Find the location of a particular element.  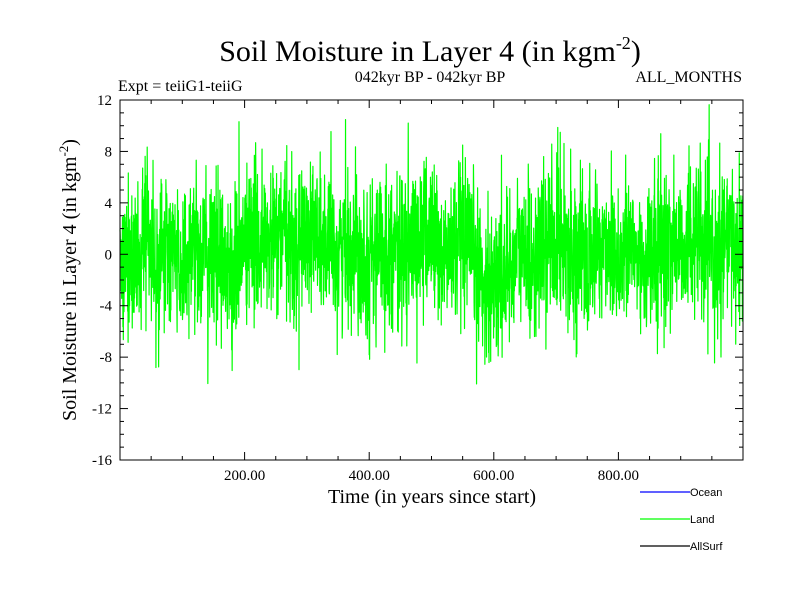

y-tick-label: -12 is located at coordinates (102, 410).